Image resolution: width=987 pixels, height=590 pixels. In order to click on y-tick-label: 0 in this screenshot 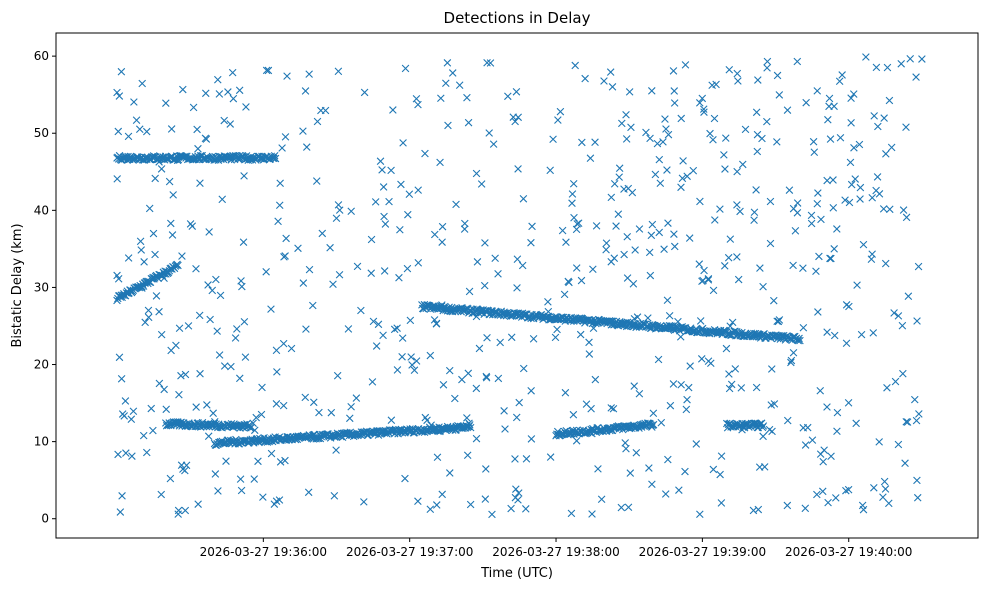, I will do `click(45, 519)`.